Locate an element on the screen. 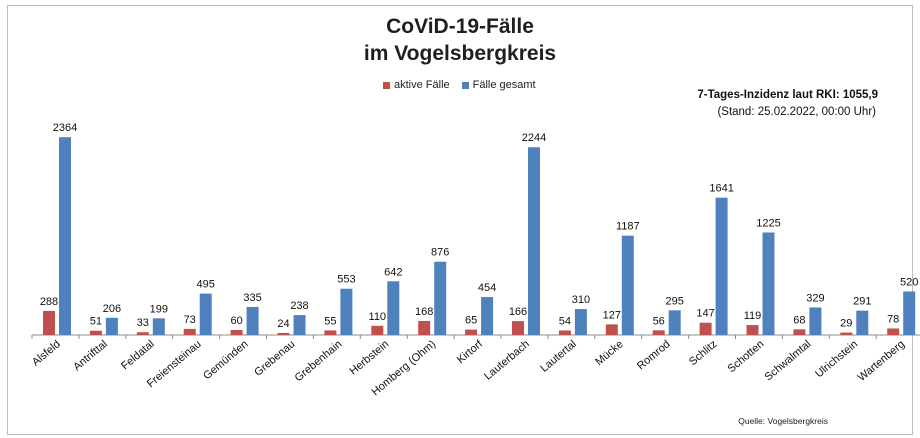 The height and width of the screenshot is (438, 920). source-note: Quelle: Vogelsbergkreis is located at coordinates (783, 421).